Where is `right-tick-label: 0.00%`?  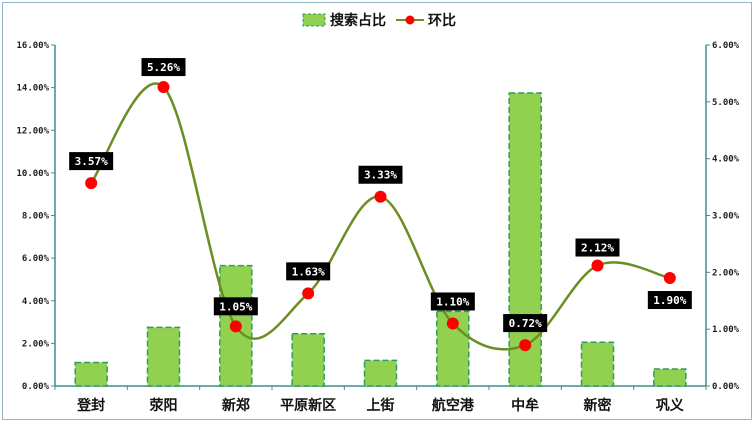 right-tick-label: 0.00% is located at coordinates (726, 387).